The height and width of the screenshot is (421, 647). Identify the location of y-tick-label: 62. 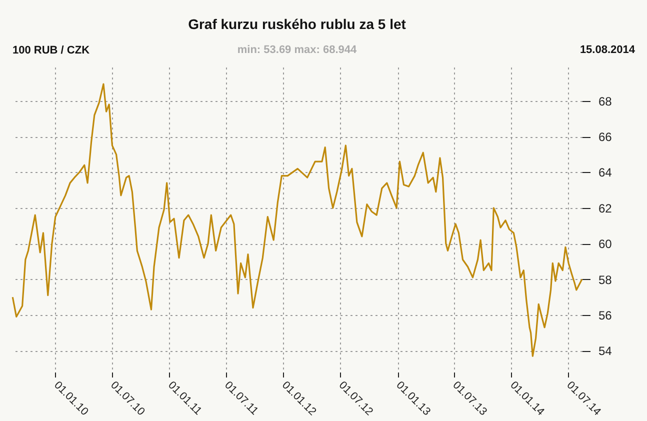
(605, 208).